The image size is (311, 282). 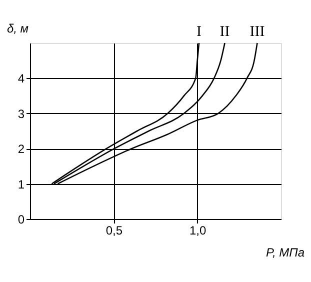 I want to click on x-tick-label: 1,0, so click(x=197, y=231).